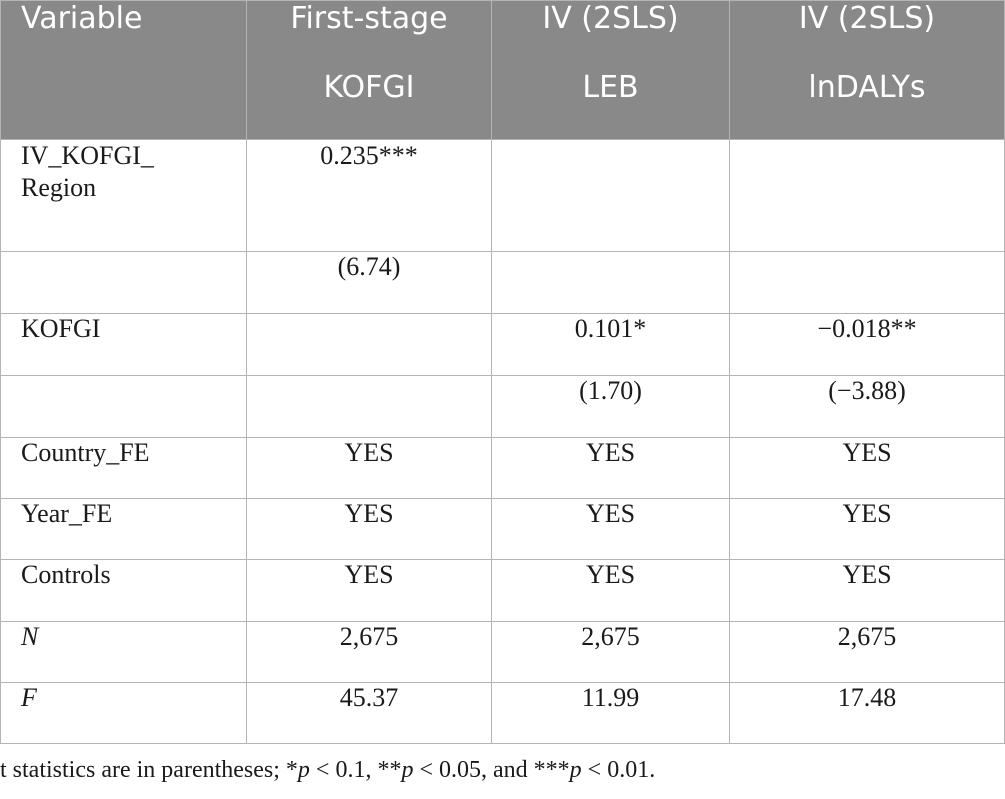  Describe the element at coordinates (867, 105) in the screenshot. I see `header-lndalys: lnDALYs` at that location.